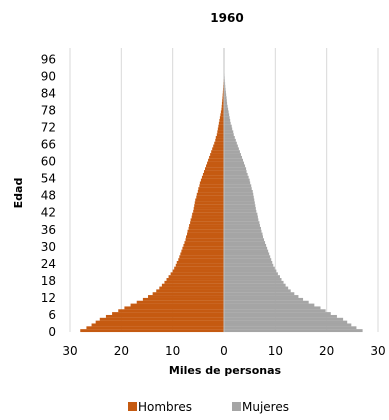 Image resolution: width=389 pixels, height=420 pixels. Describe the element at coordinates (377, 351) in the screenshot. I see `x-tick-label: 30` at that location.